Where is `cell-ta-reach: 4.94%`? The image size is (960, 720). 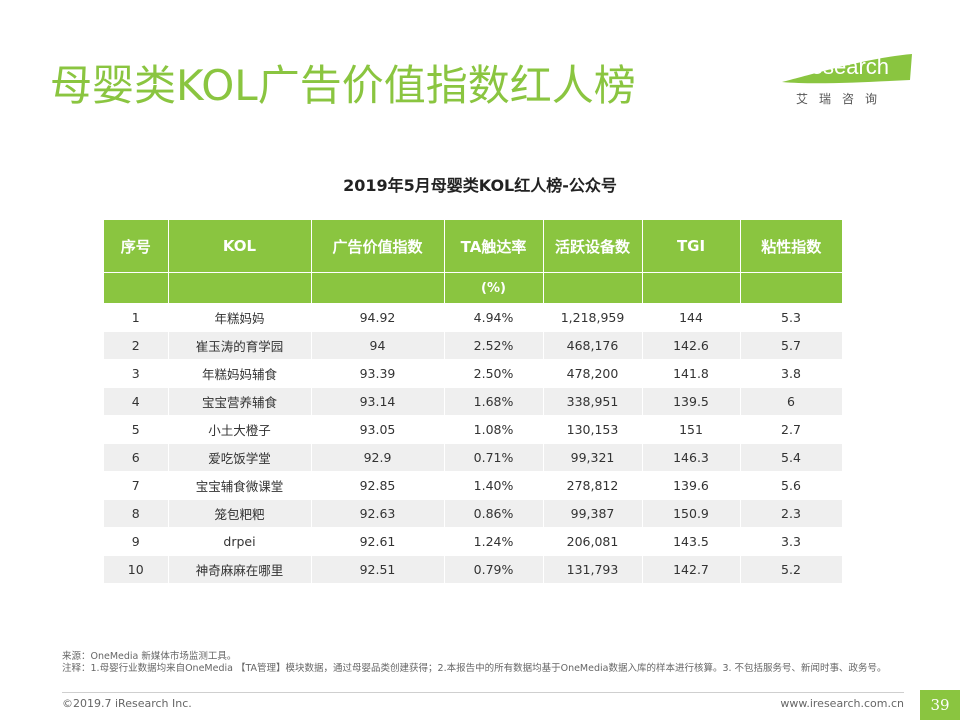
cell-ta-reach: 4.94% is located at coordinates (494, 317).